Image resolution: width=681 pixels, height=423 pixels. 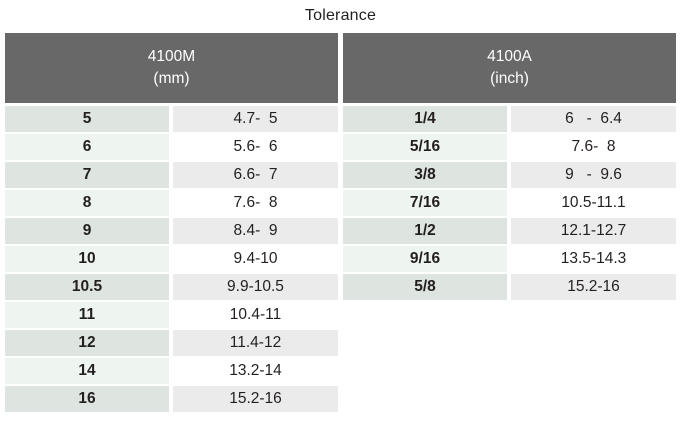 What do you see at coordinates (425, 259) in the screenshot?
I see `size-cell: 9/16` at bounding box center [425, 259].